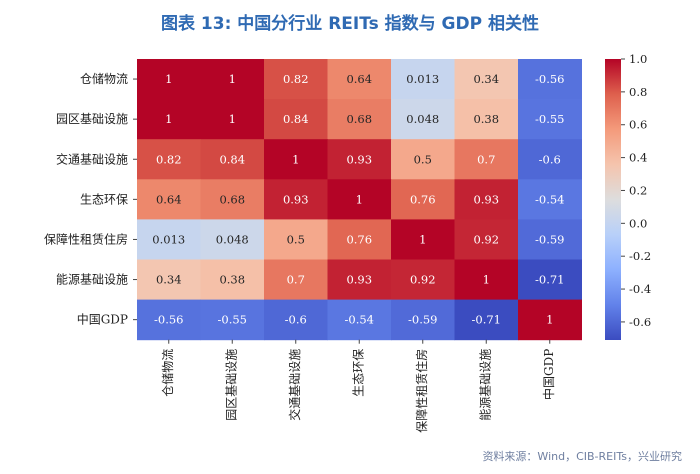  What do you see at coordinates (104, 199) in the screenshot?
I see `row-label: 生态环保` at bounding box center [104, 199].